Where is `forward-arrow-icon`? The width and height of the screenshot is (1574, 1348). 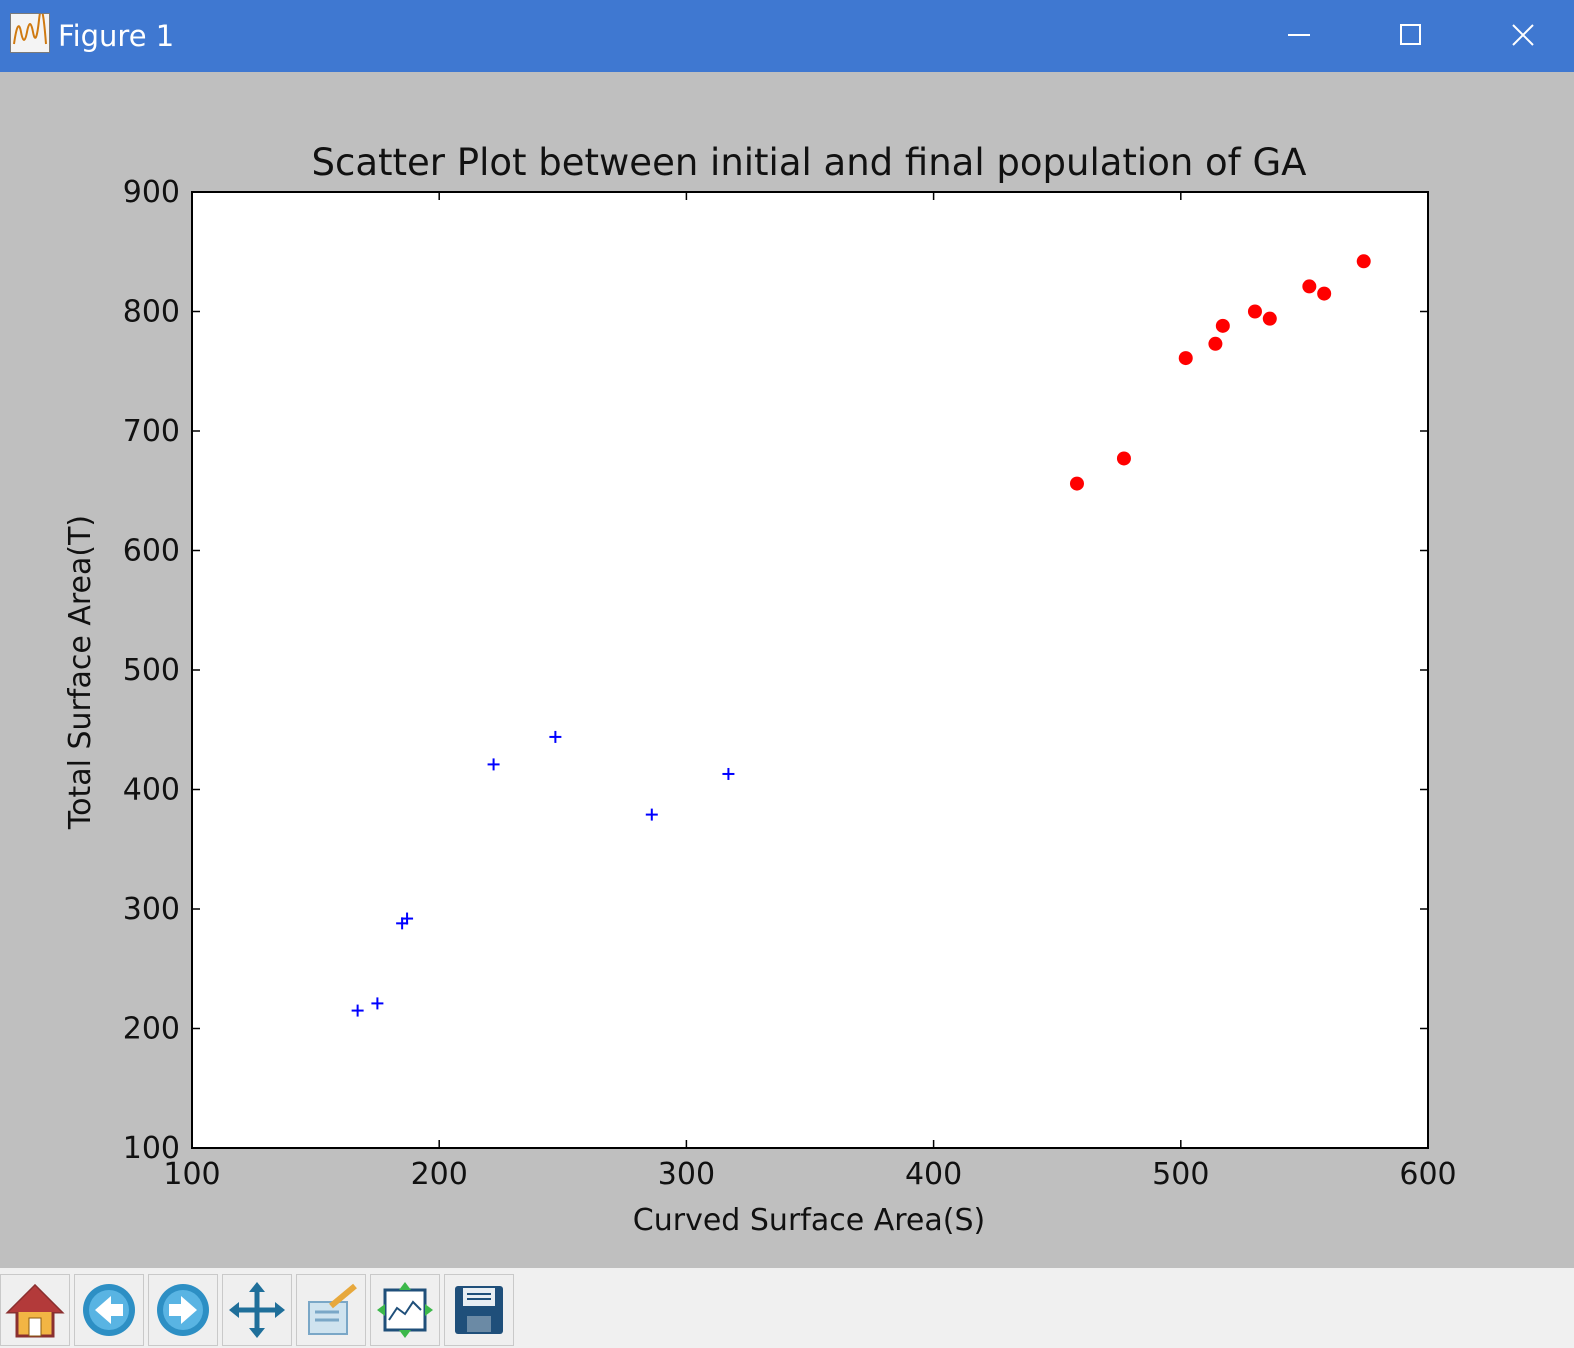 forward-arrow-icon is located at coordinates (183, 1310).